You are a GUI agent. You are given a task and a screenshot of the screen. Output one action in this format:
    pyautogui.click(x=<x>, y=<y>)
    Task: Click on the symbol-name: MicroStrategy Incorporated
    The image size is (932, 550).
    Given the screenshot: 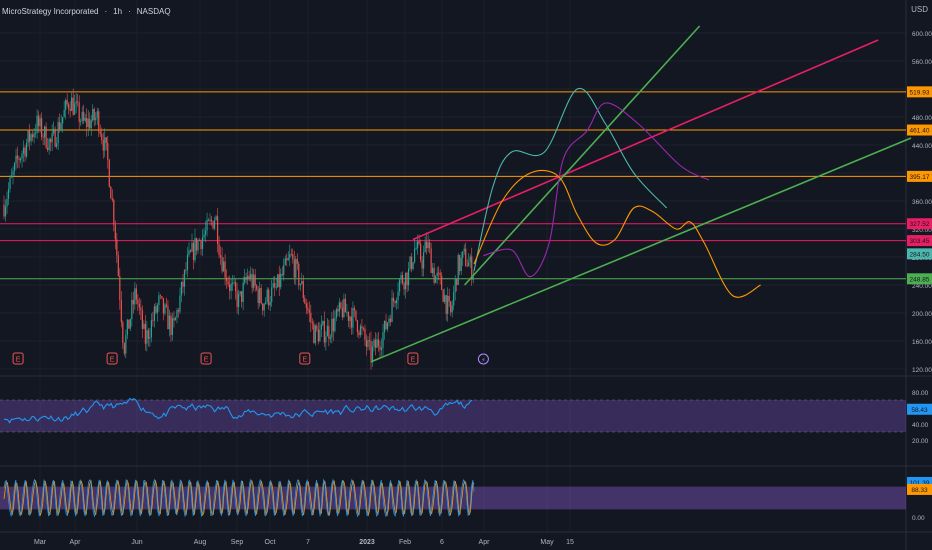 What is the action you would take?
    pyautogui.click(x=50, y=11)
    